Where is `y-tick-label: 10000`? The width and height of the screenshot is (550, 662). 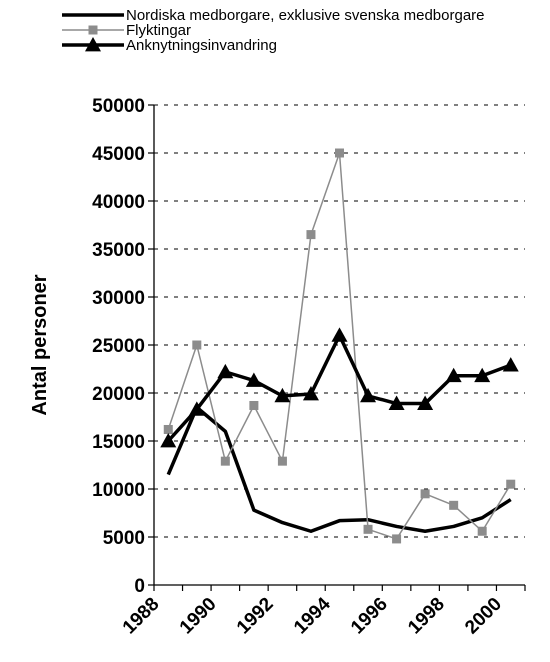
y-tick-label: 10000 is located at coordinates (118, 490).